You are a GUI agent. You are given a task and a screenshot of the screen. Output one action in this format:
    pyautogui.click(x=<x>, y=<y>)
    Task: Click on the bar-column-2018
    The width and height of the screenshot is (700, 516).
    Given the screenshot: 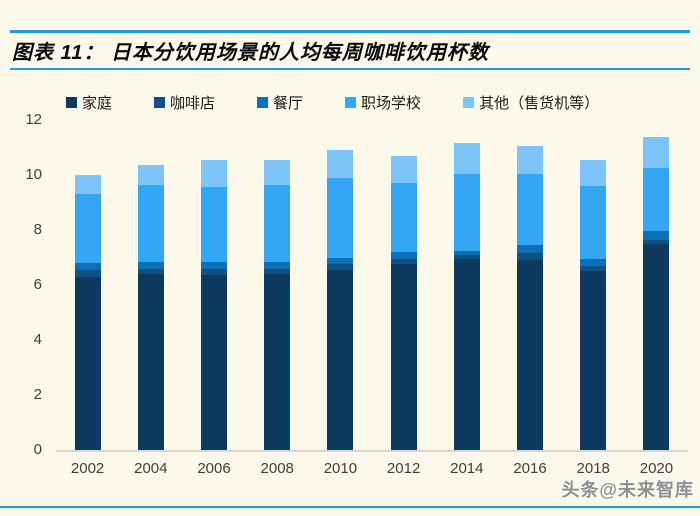 What is the action you would take?
    pyautogui.click(x=593, y=285)
    